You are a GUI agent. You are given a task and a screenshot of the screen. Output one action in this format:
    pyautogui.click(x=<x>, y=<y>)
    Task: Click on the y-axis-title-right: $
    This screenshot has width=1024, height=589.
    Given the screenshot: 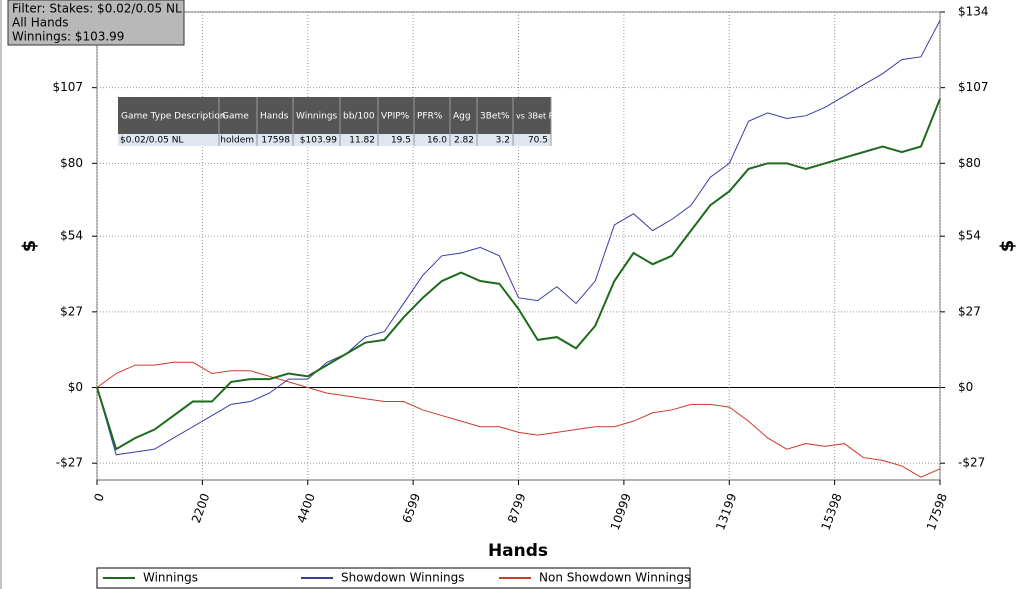 What is the action you would take?
    pyautogui.click(x=1007, y=246)
    